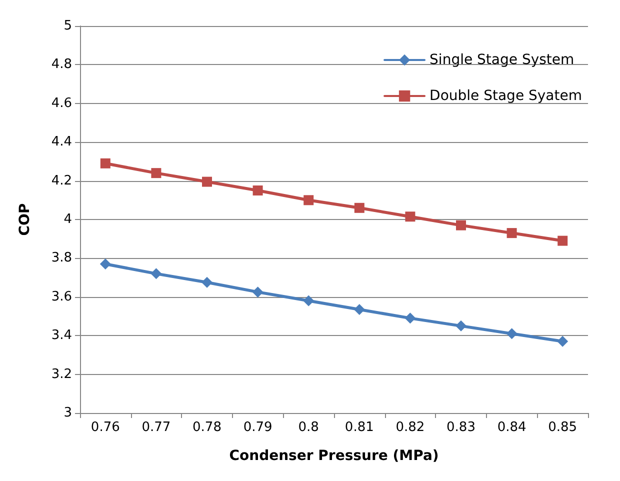 The width and height of the screenshot is (620, 481). What do you see at coordinates (359, 427) in the screenshot?
I see `x-tick-label: 0.81` at bounding box center [359, 427].